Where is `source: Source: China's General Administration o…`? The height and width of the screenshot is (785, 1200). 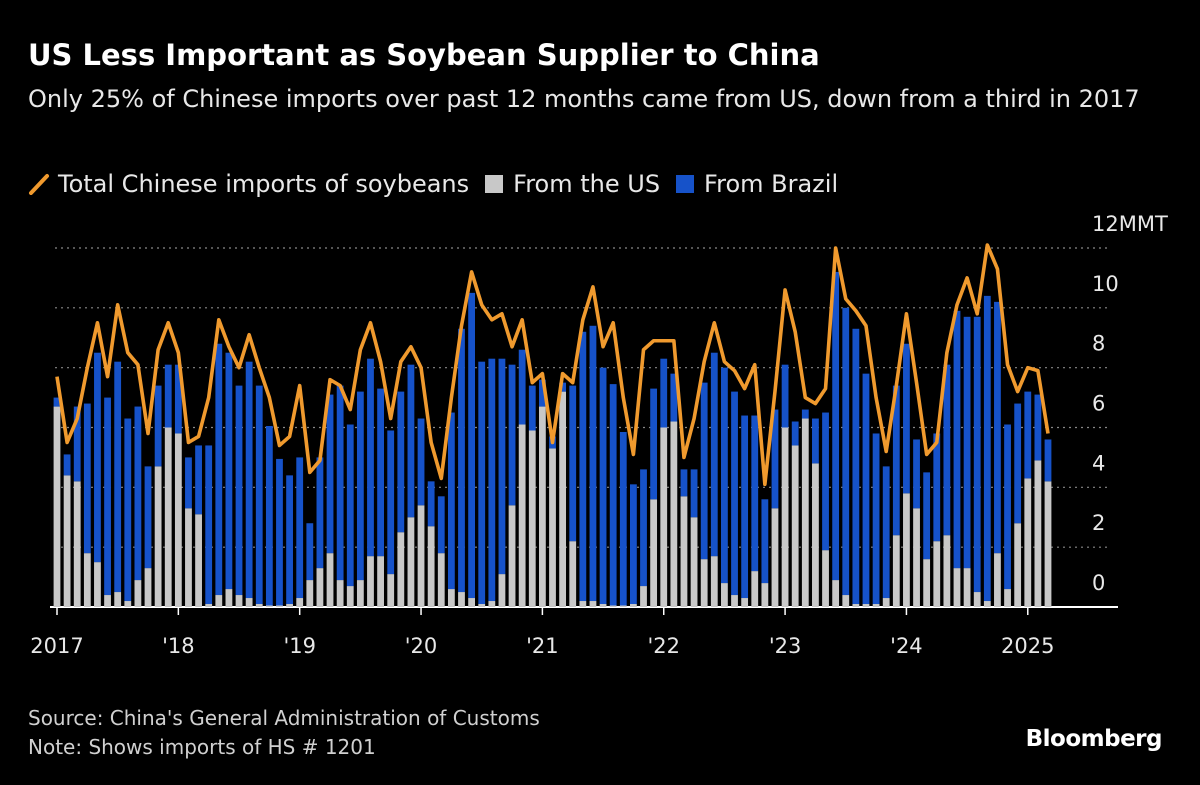
source: Source: China's General Administration o… is located at coordinates (284, 718).